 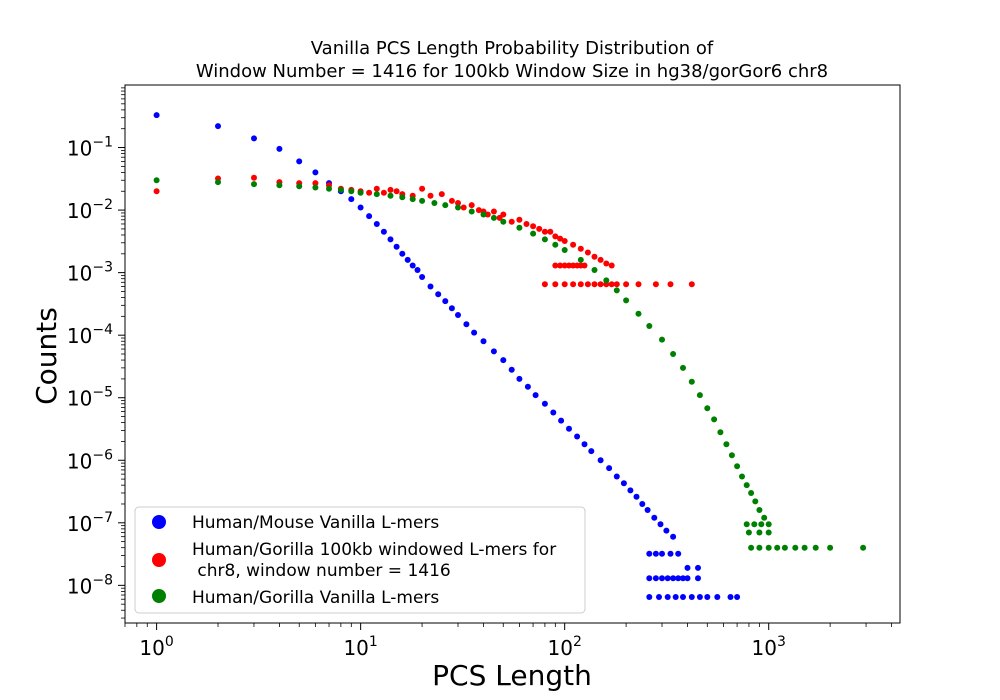 I want to click on legend-marker-human-gorilla-windowed, so click(x=159, y=560).